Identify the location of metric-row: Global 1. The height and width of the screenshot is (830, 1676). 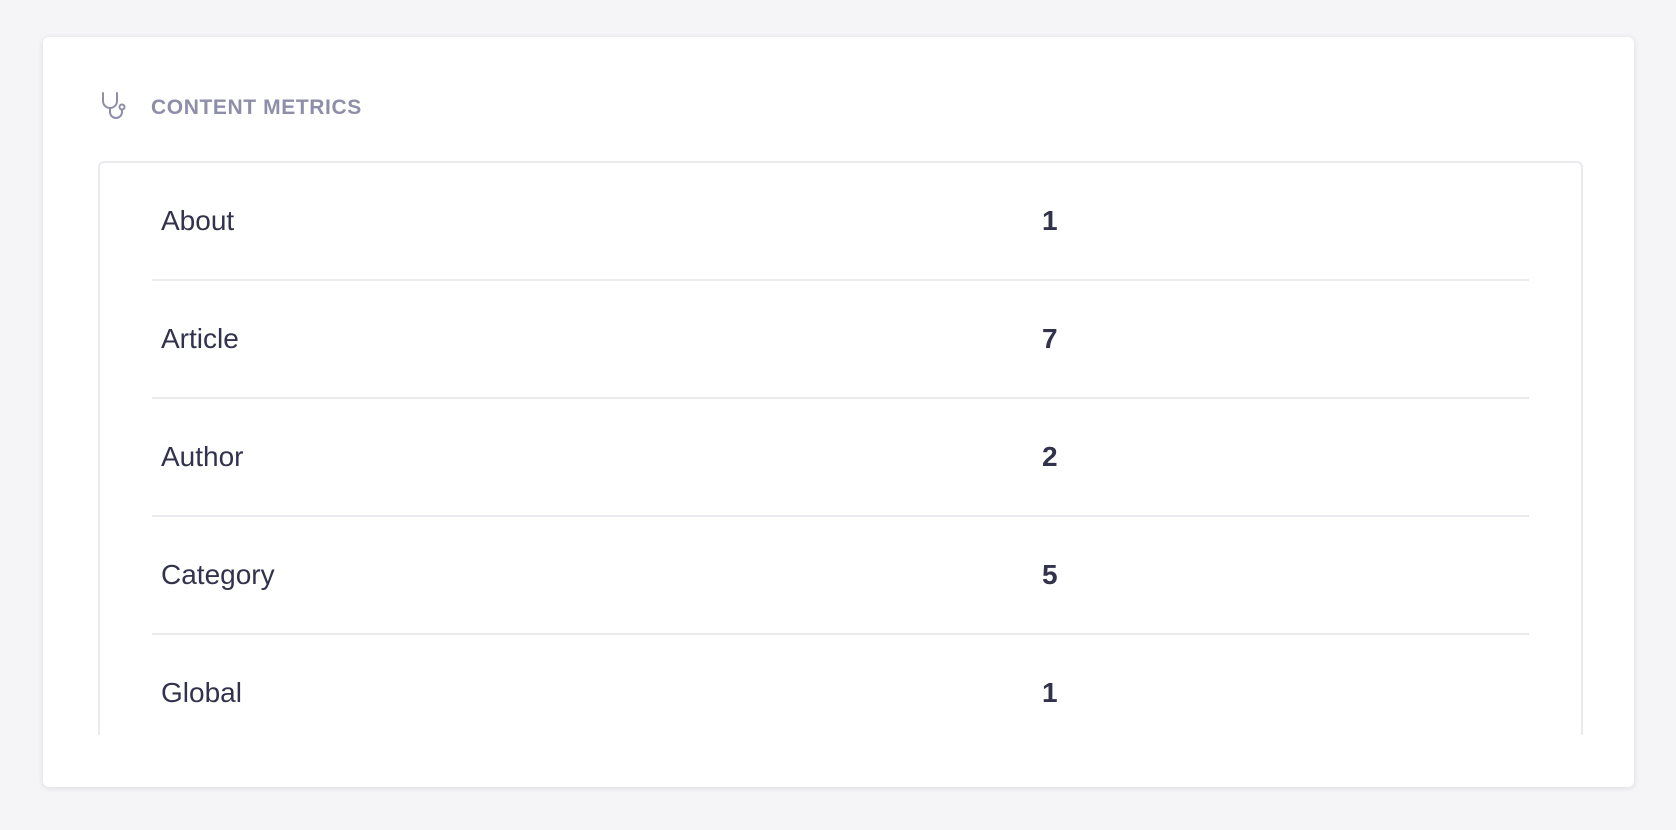
(840, 685).